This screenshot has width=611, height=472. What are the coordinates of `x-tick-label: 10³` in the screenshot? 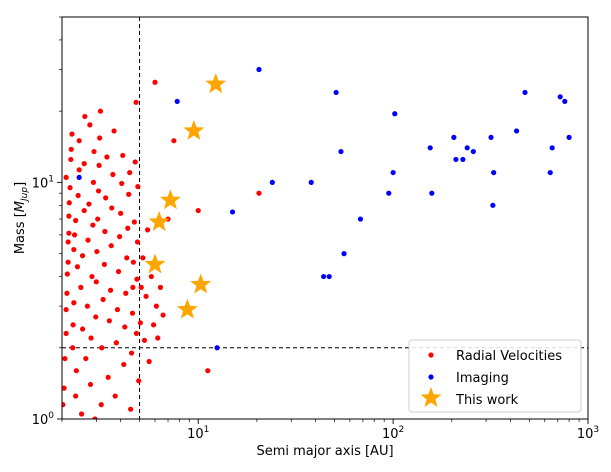 It's located at (588, 433).